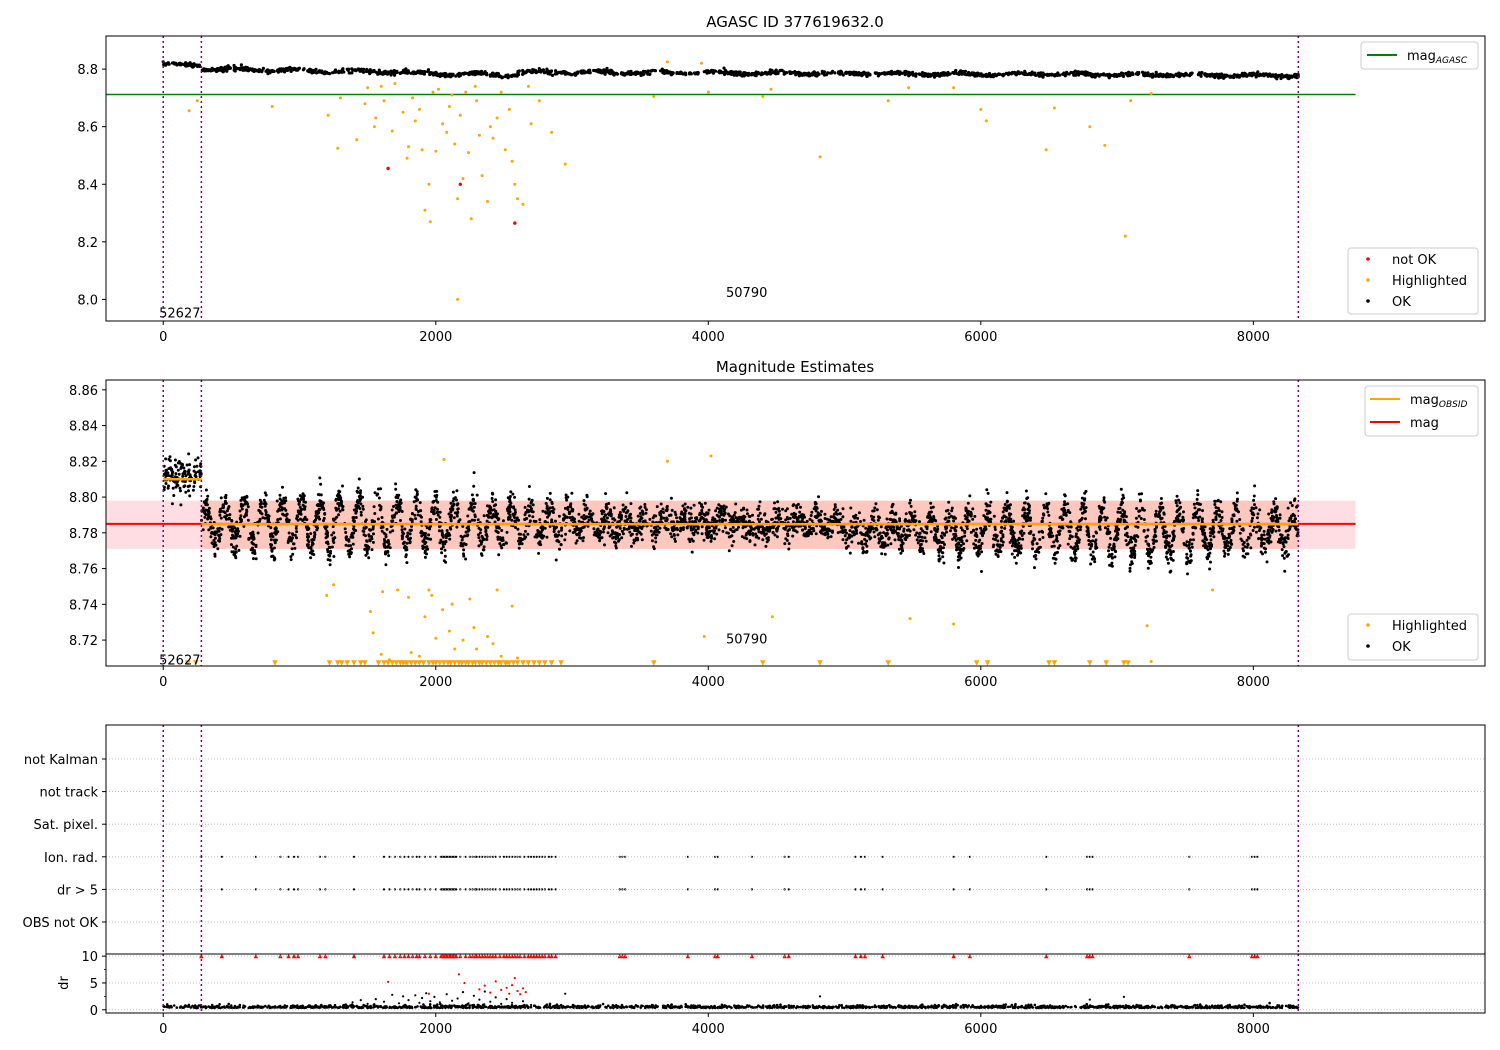  What do you see at coordinates (1413, 281) in the screenshot?
I see `legend-points-box` at bounding box center [1413, 281].